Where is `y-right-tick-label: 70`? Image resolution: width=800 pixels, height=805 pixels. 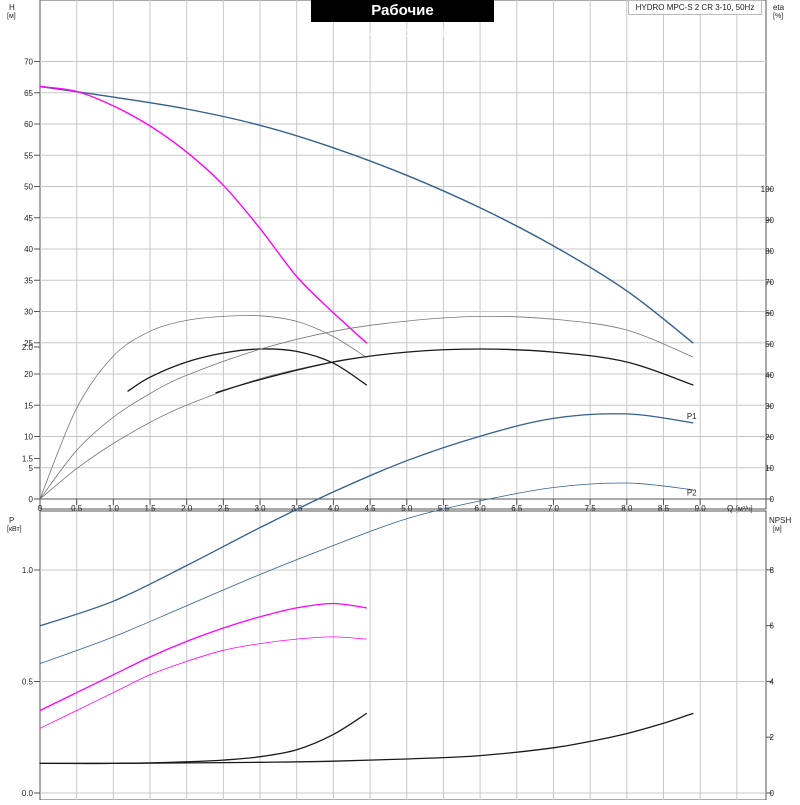 y-right-tick-label: 70 is located at coordinates (769, 282).